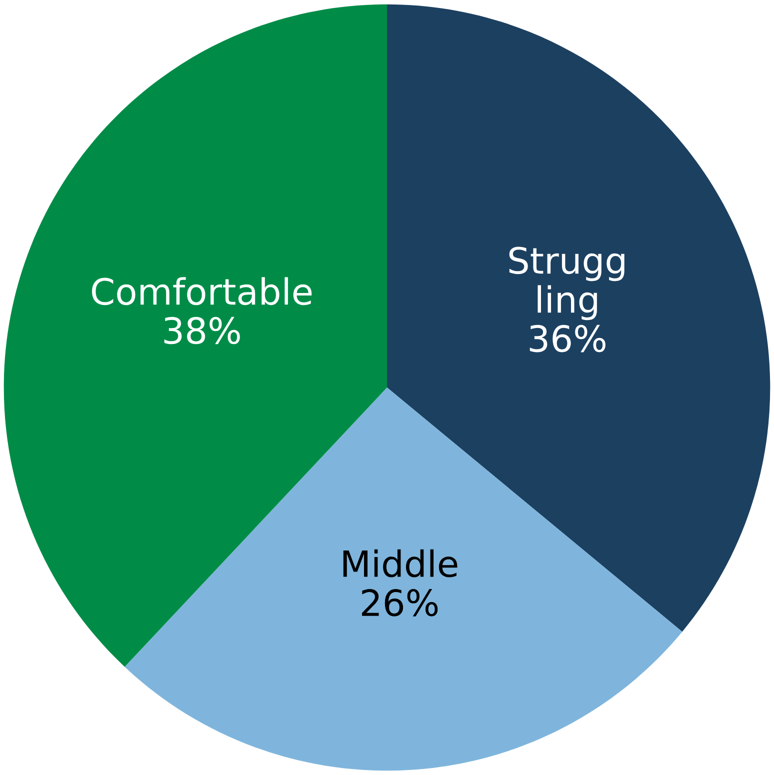  What do you see at coordinates (202, 330) in the screenshot?
I see `data-label: 38%` at bounding box center [202, 330].